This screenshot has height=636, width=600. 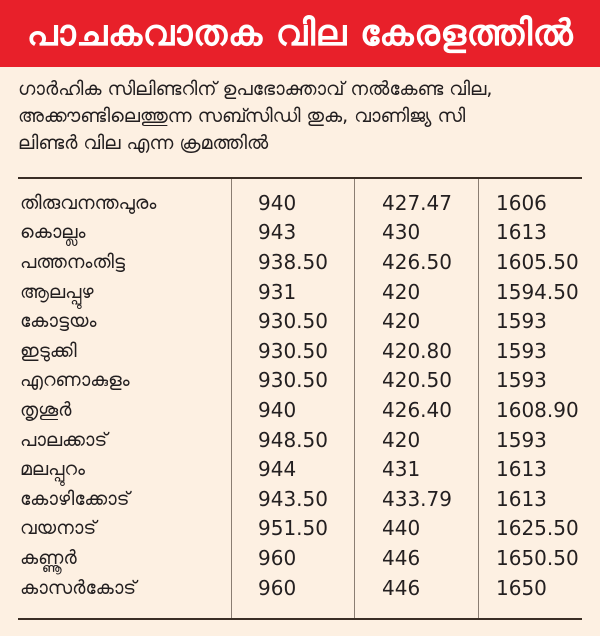 I want to click on commercial-price: 1625.50, so click(x=537, y=528).